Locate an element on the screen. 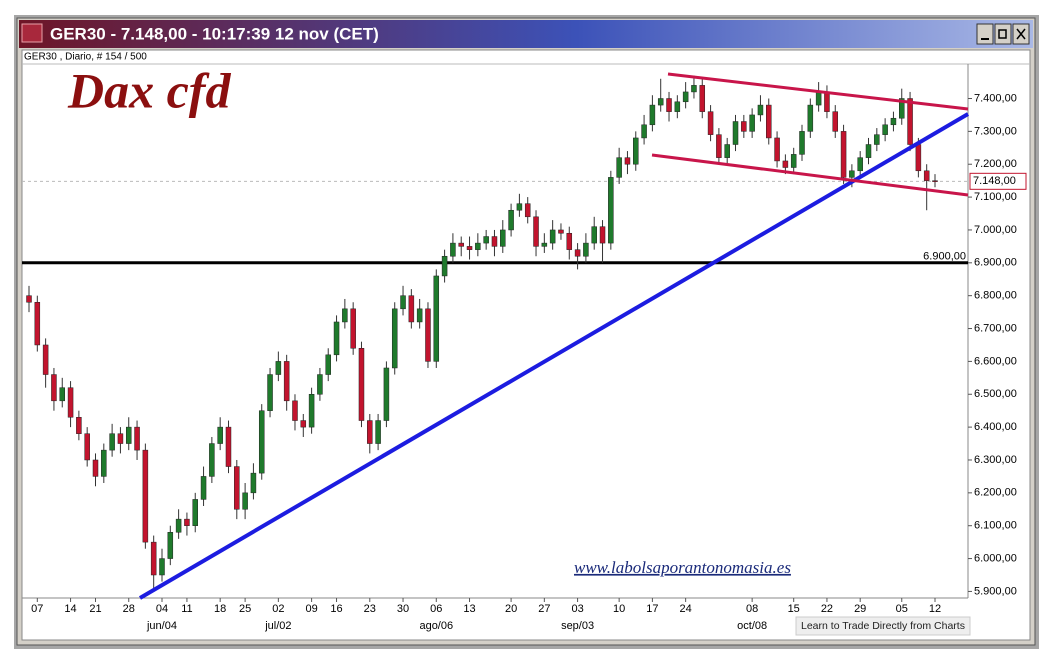 This screenshot has width=1055, height=665. footer-link: Learn to Trade Directly from Charts is located at coordinates (883, 626).